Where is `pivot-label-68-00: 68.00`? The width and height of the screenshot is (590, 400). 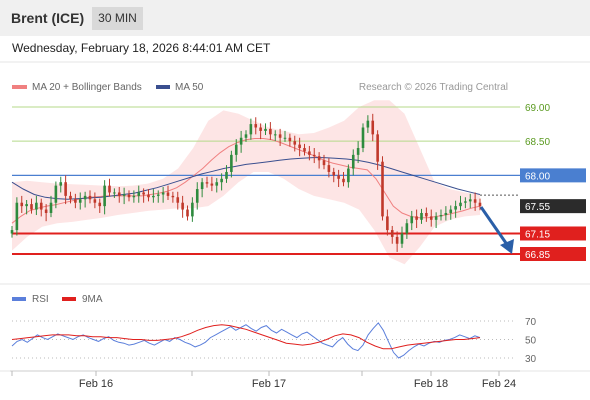 pivot-label-68-00: 68.00 is located at coordinates (537, 176).